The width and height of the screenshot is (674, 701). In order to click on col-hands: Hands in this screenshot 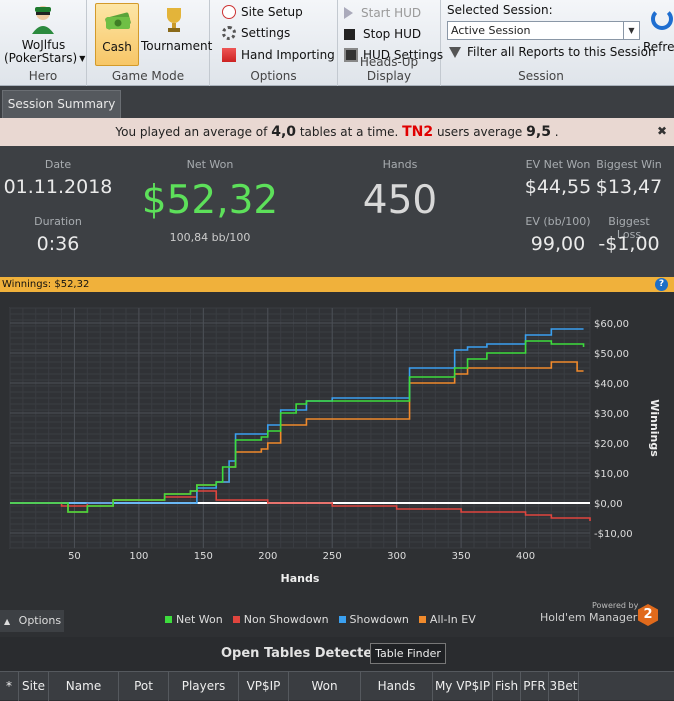, I will do `click(397, 686)`.